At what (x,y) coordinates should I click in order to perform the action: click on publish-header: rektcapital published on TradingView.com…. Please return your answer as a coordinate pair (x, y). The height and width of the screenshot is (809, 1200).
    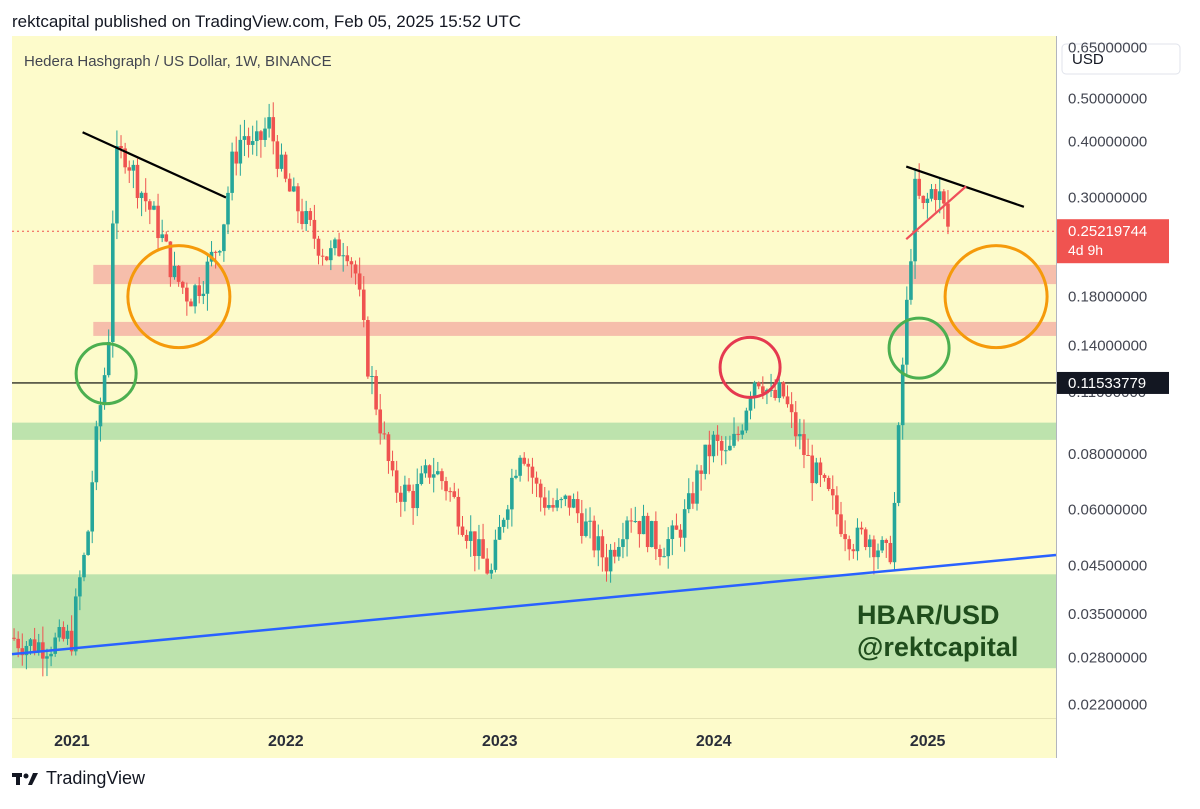
    Looking at the image, I should click on (267, 21).